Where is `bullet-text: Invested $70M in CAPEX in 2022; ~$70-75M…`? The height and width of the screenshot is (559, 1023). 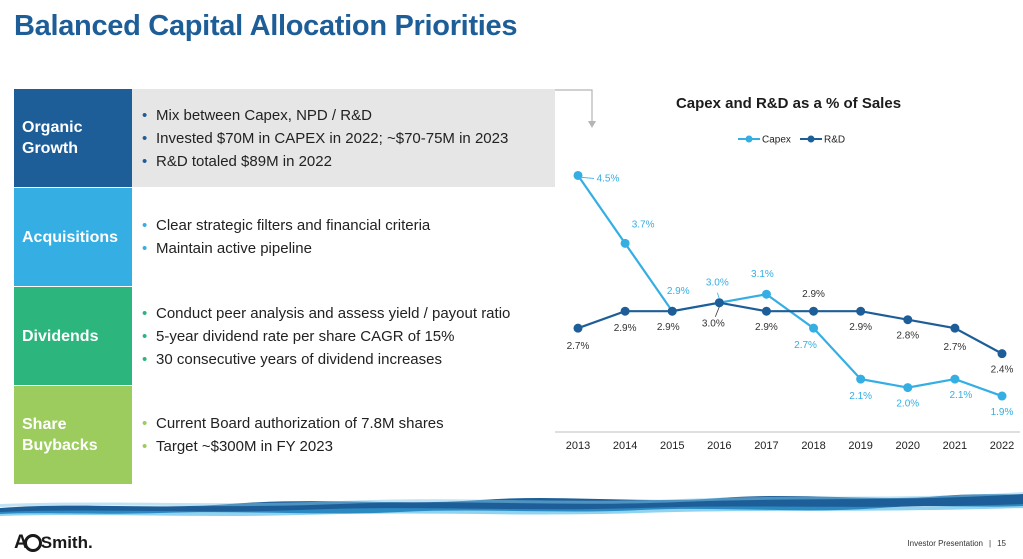
bullet-text: Invested $70M in CAPEX in 2022; ~$70-75M… is located at coordinates (332, 138).